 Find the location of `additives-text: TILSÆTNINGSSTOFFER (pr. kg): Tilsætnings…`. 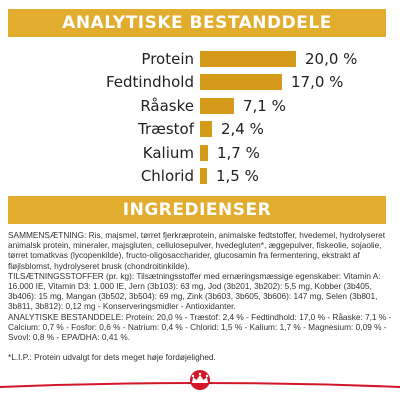

additives-text: TILSÆTNINGSSTOFFER (pr. kg): Tilsætnings… is located at coordinates (194, 291).